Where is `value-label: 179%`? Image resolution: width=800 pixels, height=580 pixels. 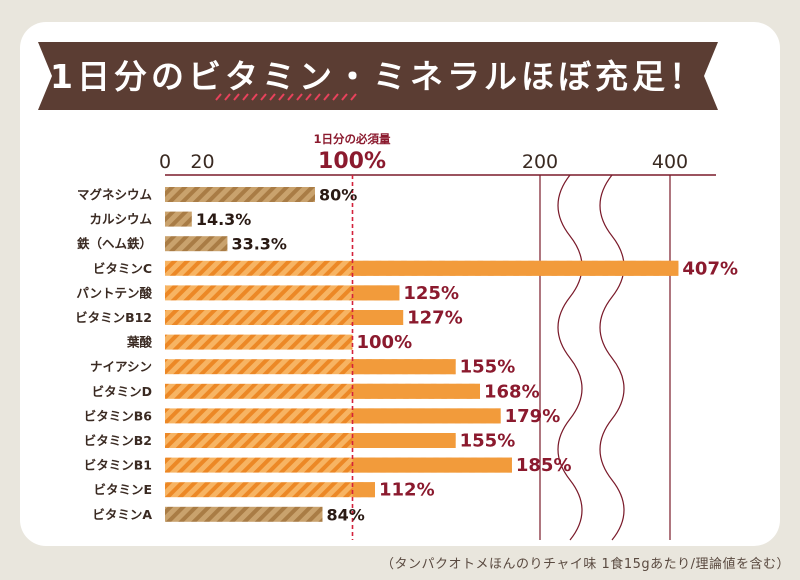
value-label: 179% is located at coordinates (533, 416).